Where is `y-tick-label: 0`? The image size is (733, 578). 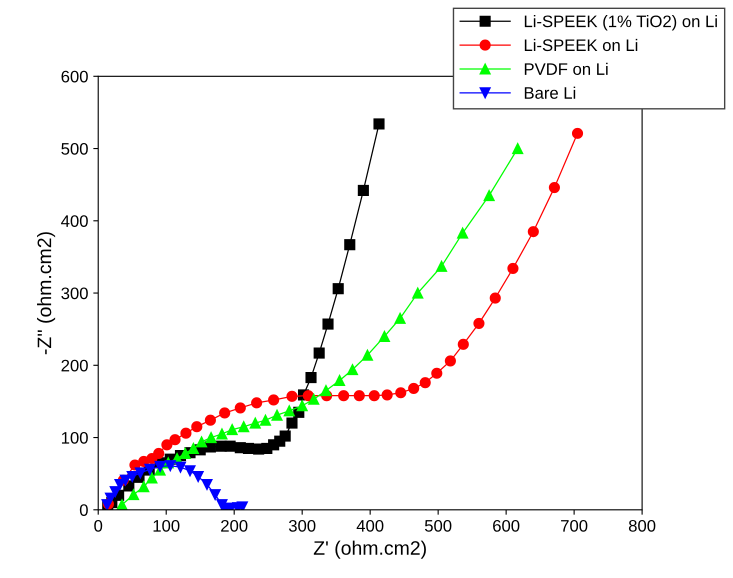 y-tick-label: 0 is located at coordinates (84, 510).